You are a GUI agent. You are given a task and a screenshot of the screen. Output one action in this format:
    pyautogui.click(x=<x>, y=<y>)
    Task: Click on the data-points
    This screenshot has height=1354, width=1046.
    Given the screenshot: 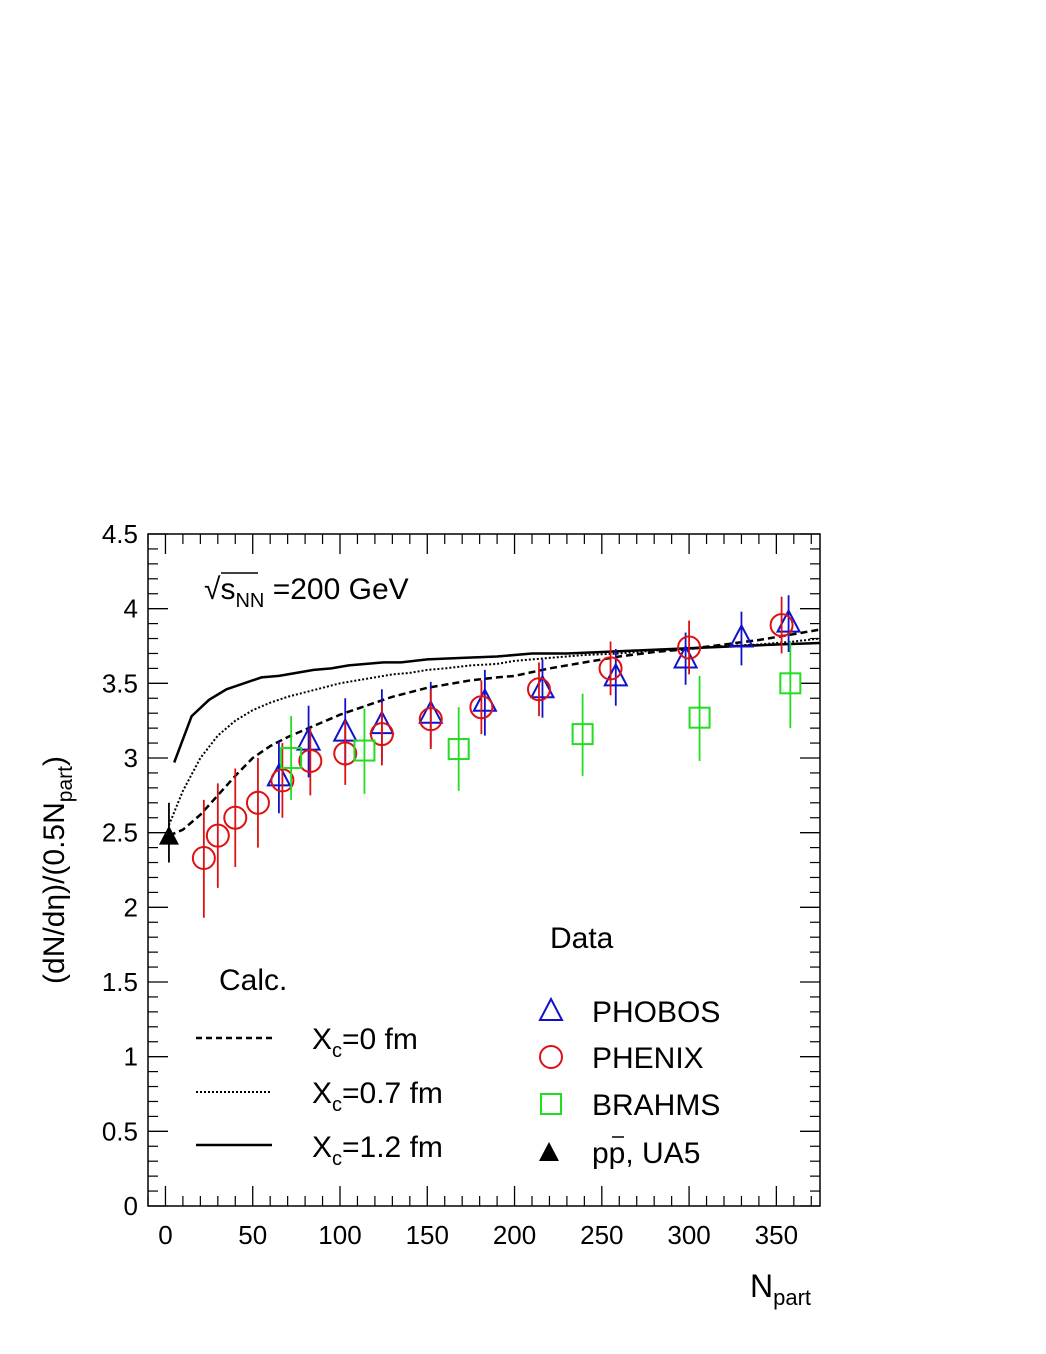 What is the action you would take?
    pyautogui.click(x=480, y=756)
    